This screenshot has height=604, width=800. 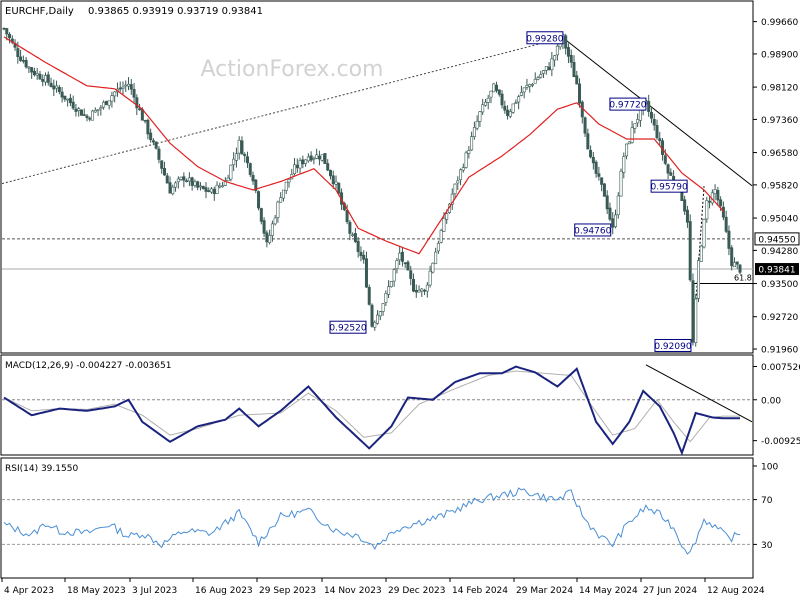 What do you see at coordinates (371, 406) in the screenshot?
I see `macd-signal-line` at bounding box center [371, 406].